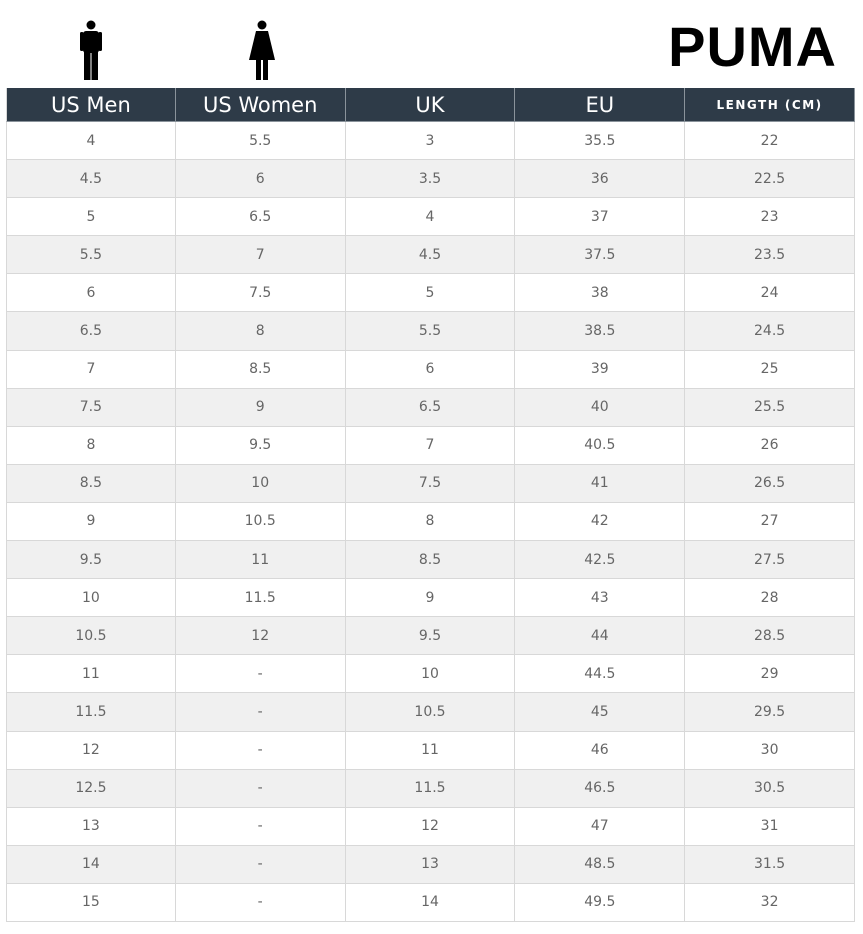 The height and width of the screenshot is (934, 863). Describe the element at coordinates (91, 788) in the screenshot. I see `table-cell: 12.5` at that location.